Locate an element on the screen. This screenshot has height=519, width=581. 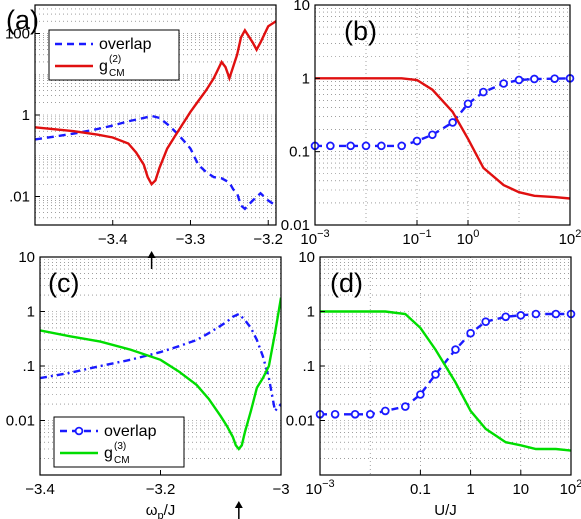
y-tick-label: 0.1 is located at coordinates (299, 152).